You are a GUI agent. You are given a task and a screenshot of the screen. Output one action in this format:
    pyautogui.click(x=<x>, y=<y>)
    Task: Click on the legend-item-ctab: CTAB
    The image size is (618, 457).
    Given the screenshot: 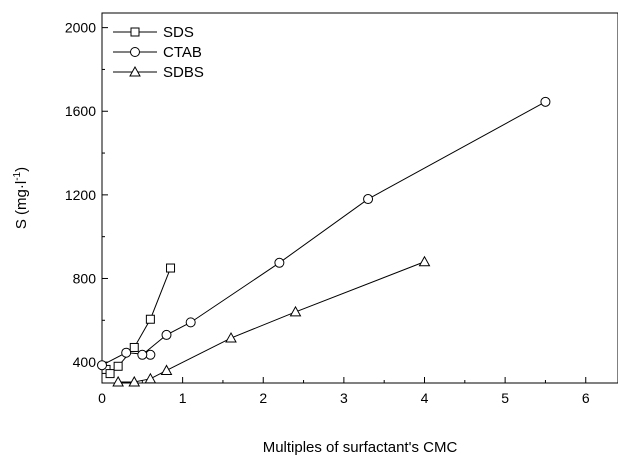 What is the action you would take?
    pyautogui.click(x=157, y=52)
    